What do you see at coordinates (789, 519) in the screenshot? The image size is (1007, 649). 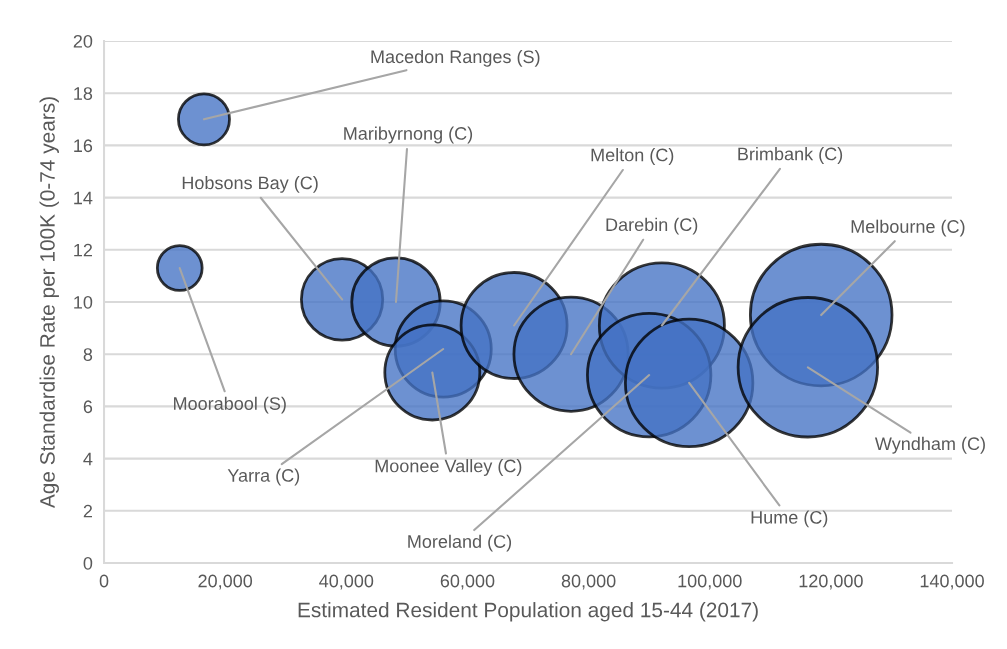 I see `annotation: Hume (C)` at bounding box center [789, 519].